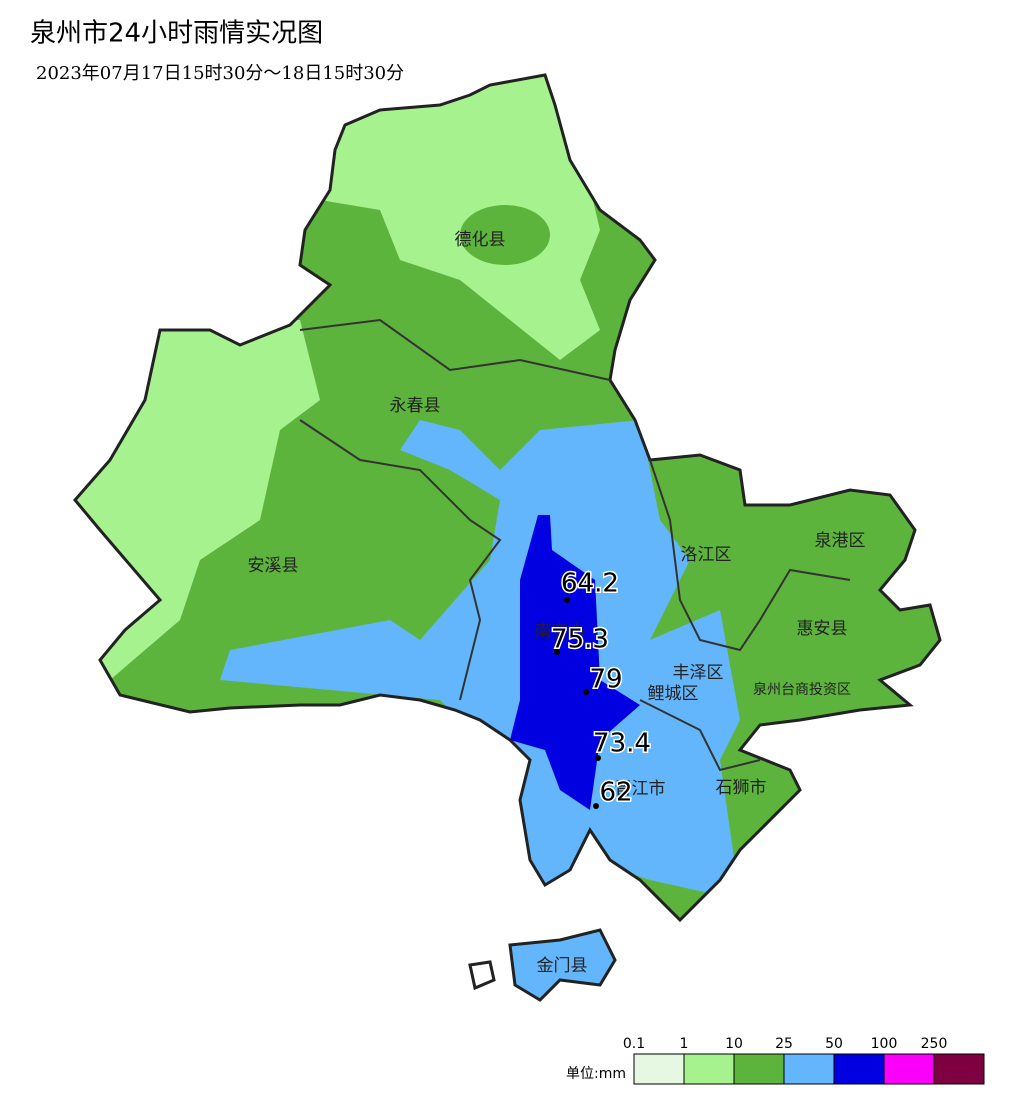  I want to click on station-value: 79, so click(605, 680).